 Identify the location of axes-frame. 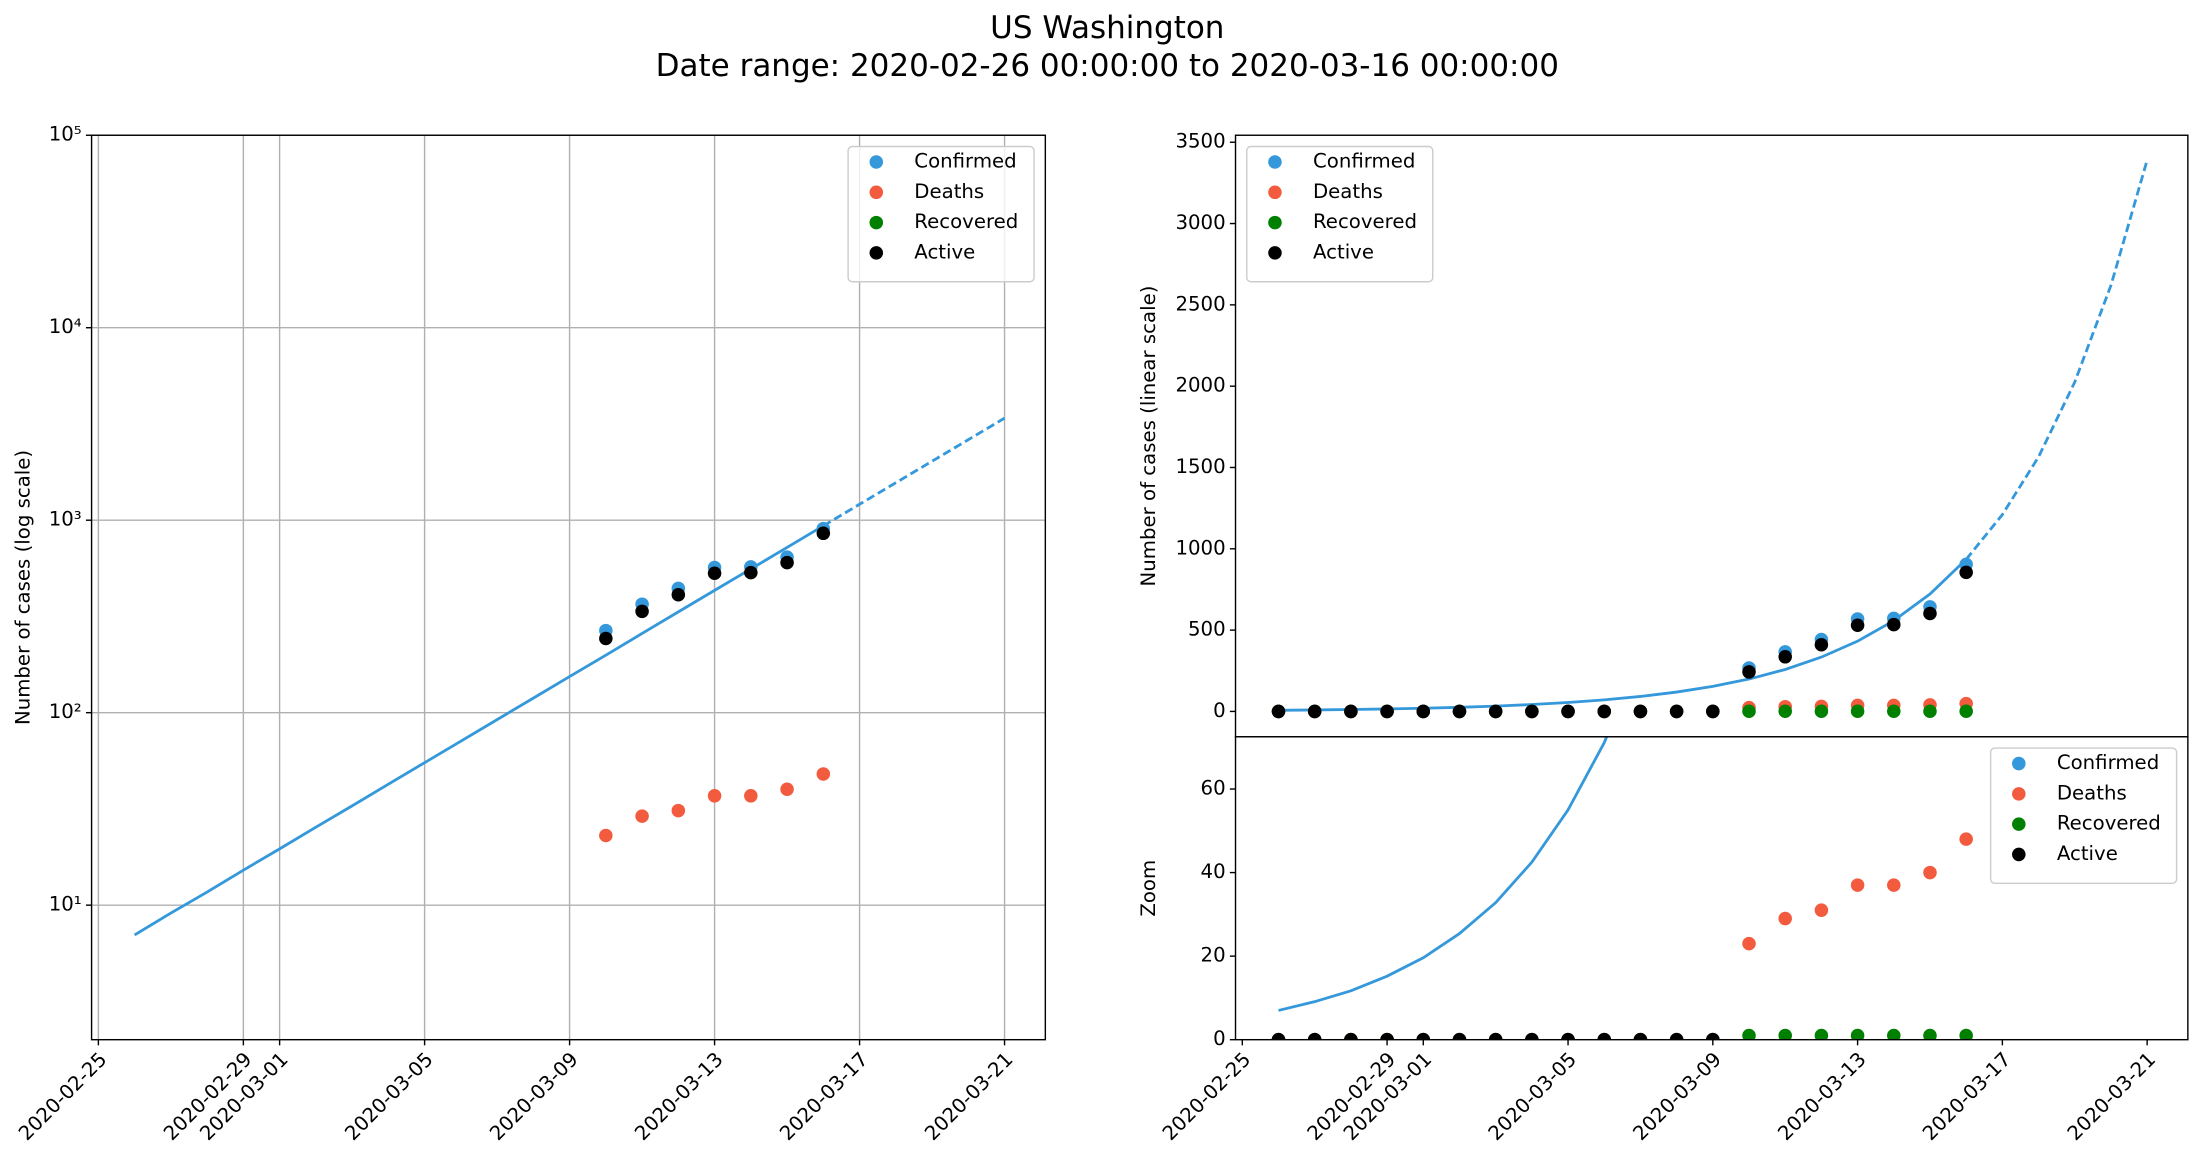
(1711, 888).